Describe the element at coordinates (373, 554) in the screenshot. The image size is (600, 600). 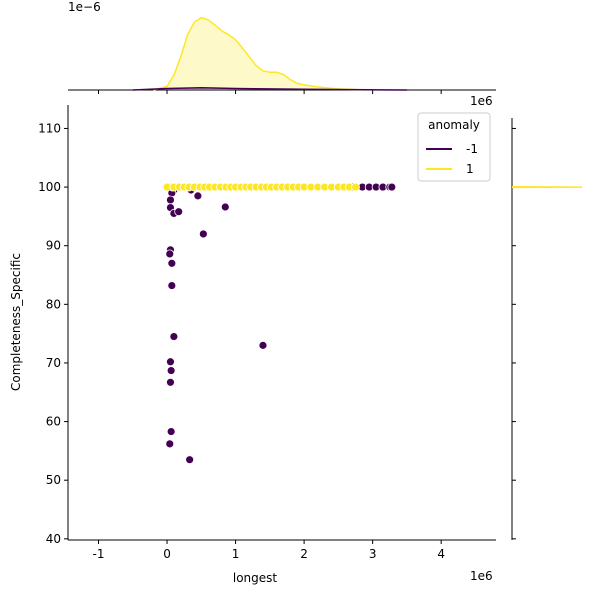
I see `x-tick-label: 3` at that location.